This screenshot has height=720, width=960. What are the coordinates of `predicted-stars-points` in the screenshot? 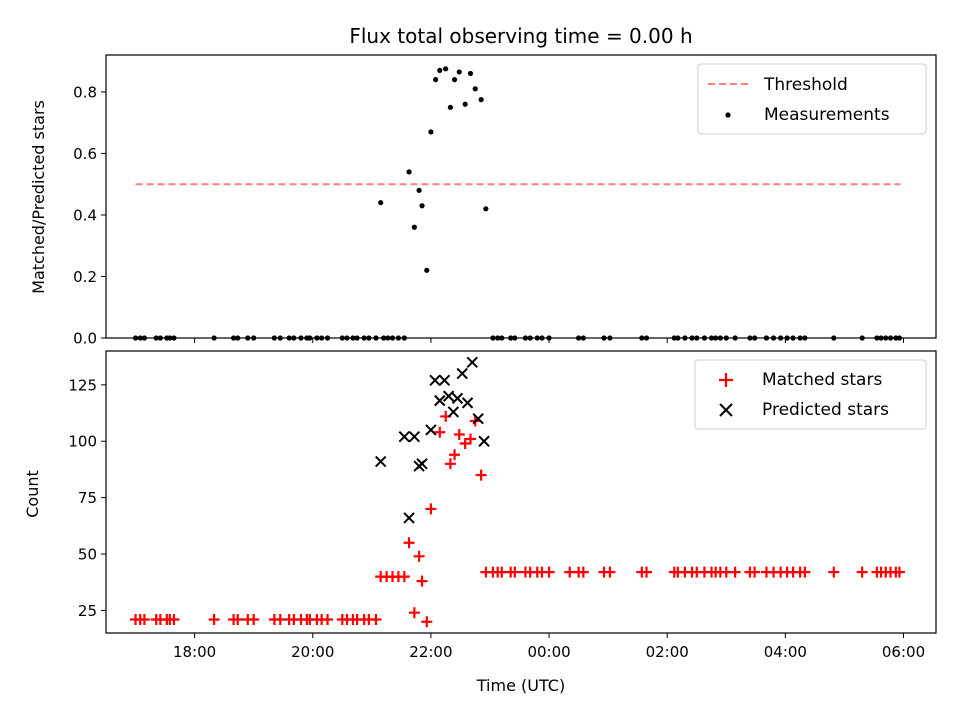 It's located at (432, 440).